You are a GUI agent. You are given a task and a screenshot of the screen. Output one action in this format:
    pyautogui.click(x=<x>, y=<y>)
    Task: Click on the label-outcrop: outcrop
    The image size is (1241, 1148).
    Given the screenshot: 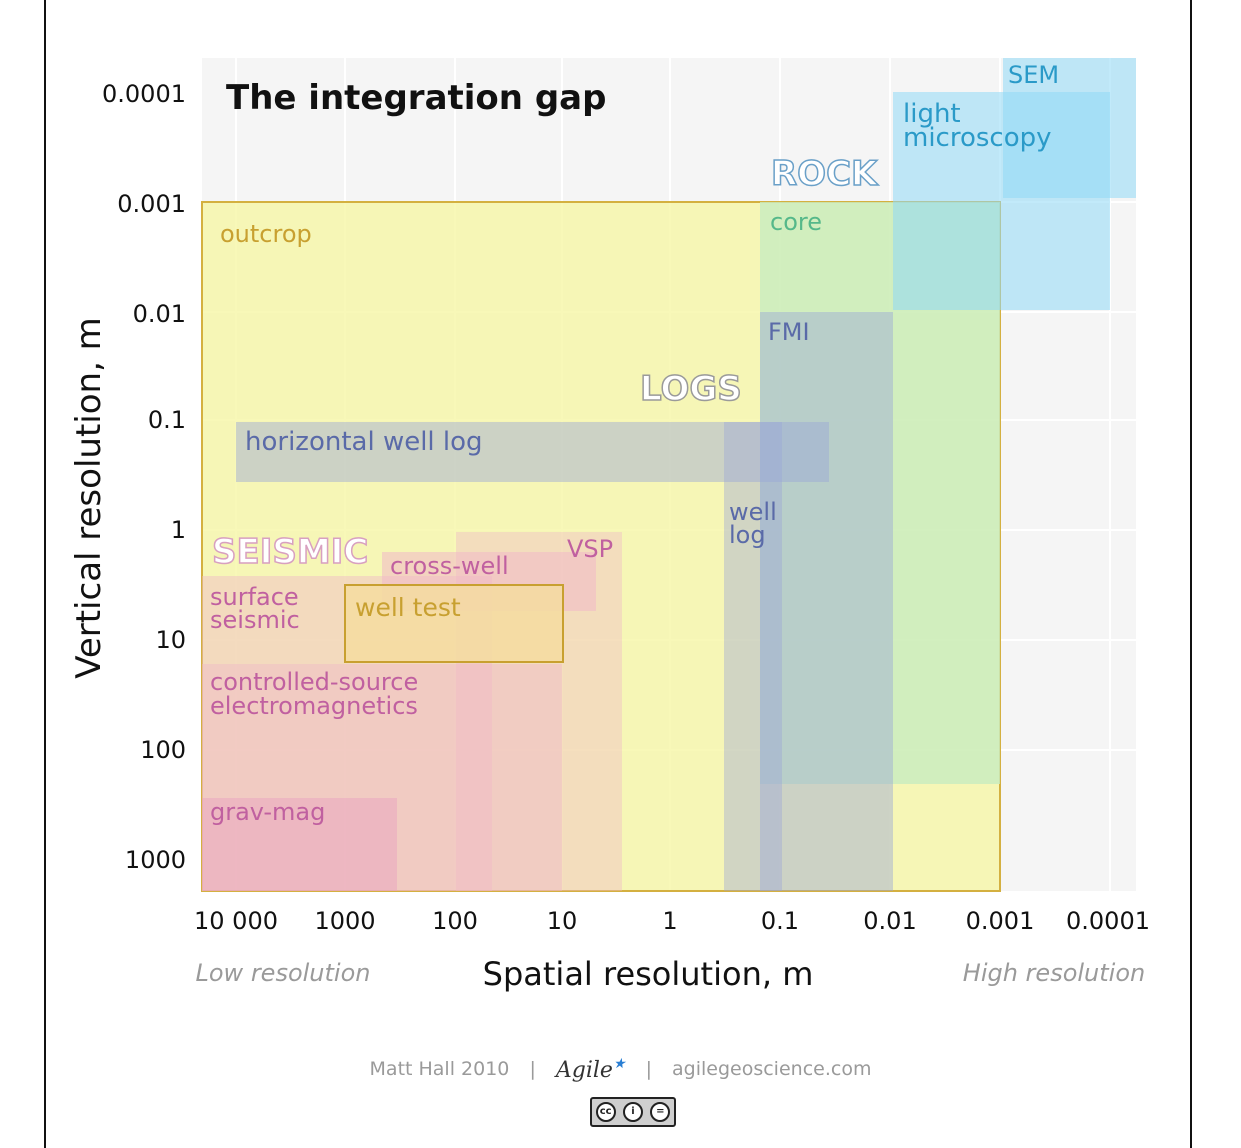 What is the action you would take?
    pyautogui.click(x=266, y=234)
    